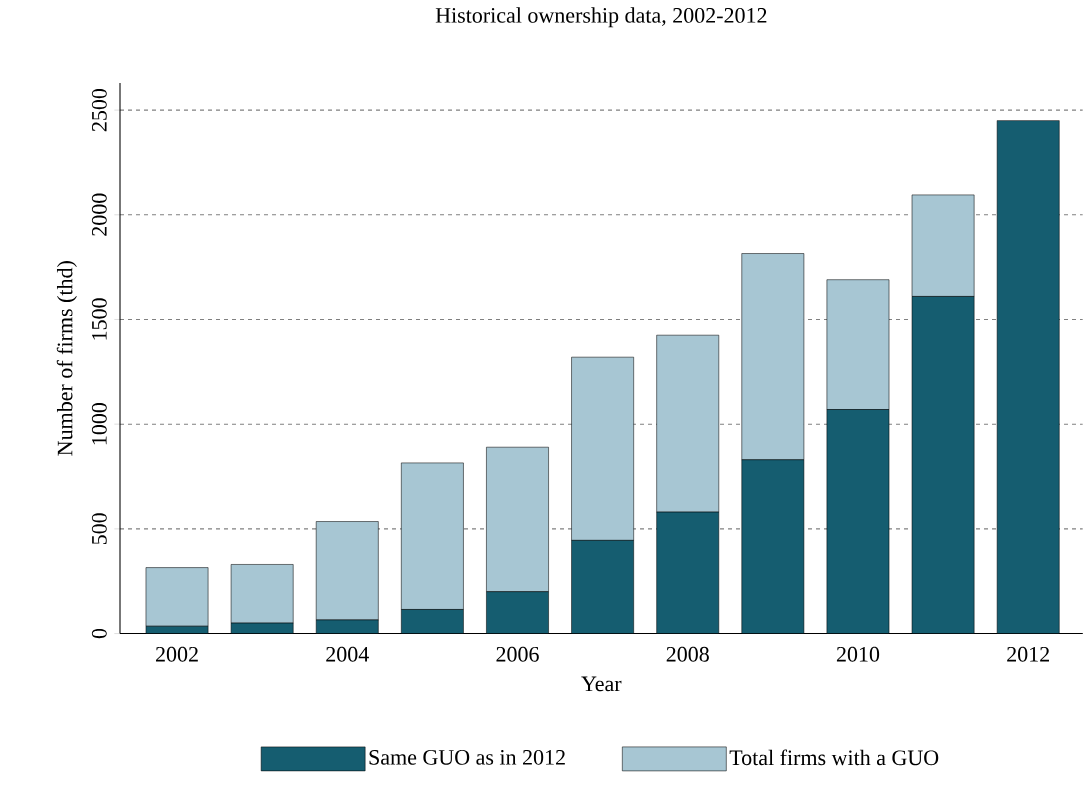 The height and width of the screenshot is (787, 1085). What do you see at coordinates (858, 654) in the screenshot?
I see `x-tick-label: 2010` at bounding box center [858, 654].